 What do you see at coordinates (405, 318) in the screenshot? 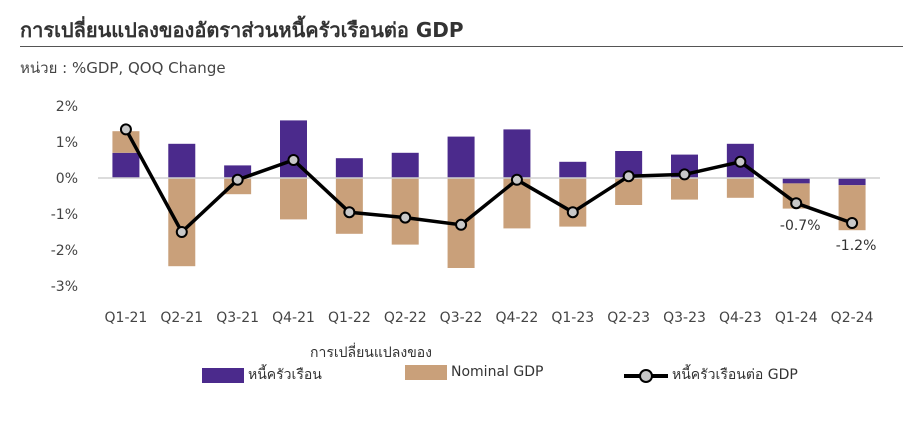
I see `x-tick-label: Q2-22` at bounding box center [405, 318].